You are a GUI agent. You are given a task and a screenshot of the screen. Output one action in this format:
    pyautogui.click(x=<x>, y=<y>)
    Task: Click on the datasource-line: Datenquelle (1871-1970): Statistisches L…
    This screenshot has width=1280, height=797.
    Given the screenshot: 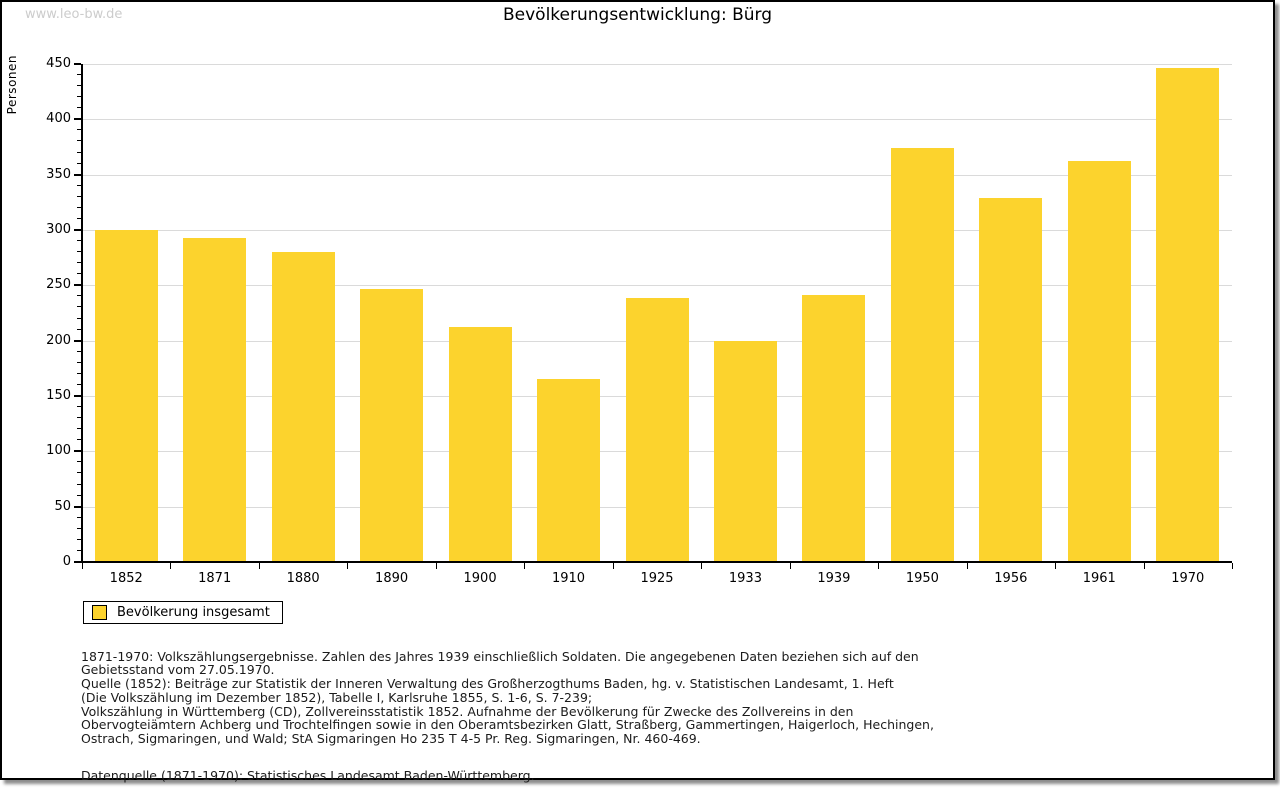 What is the action you would take?
    pyautogui.click(x=308, y=776)
    